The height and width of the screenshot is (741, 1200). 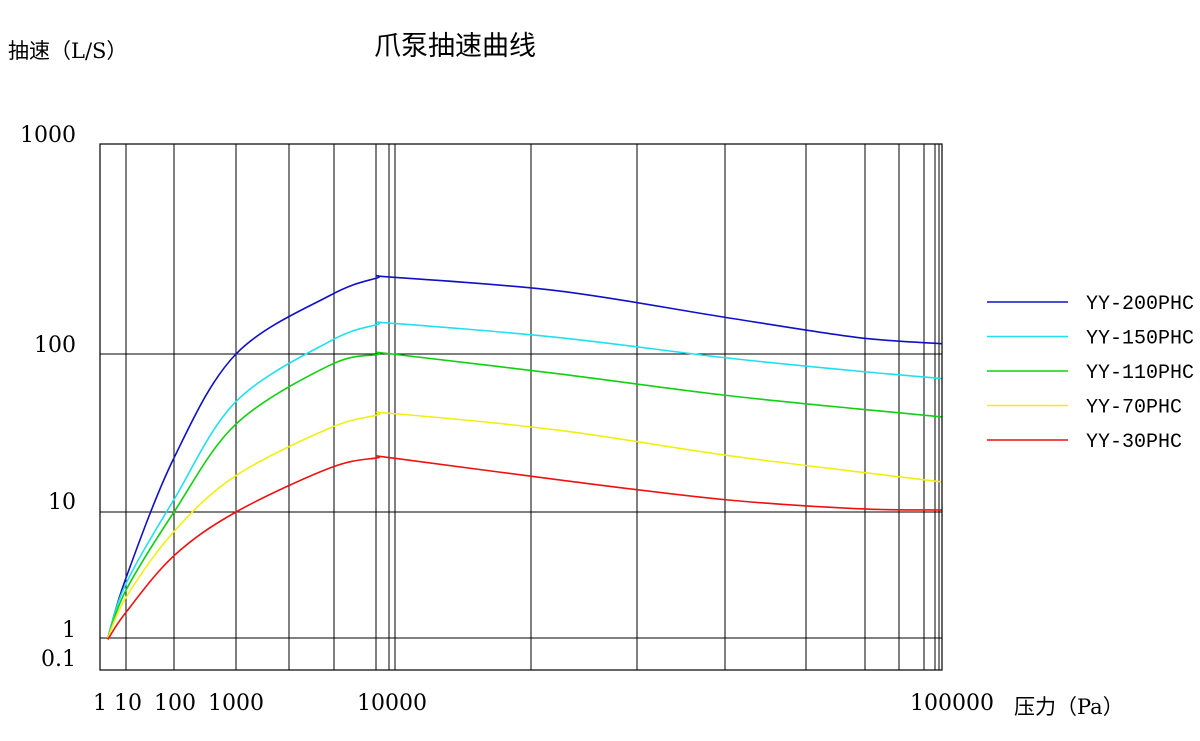 I want to click on x-tick-labels: 1 10 100 1000 10000 100000, so click(x=543, y=703).